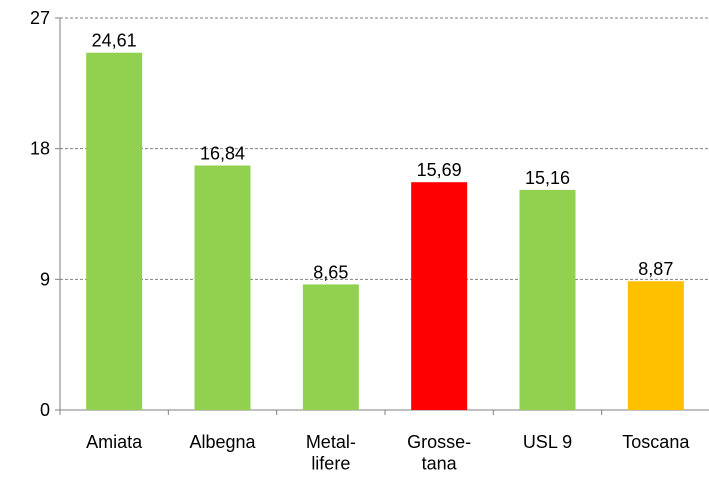  I want to click on y-tick-label: 18, so click(40, 149).